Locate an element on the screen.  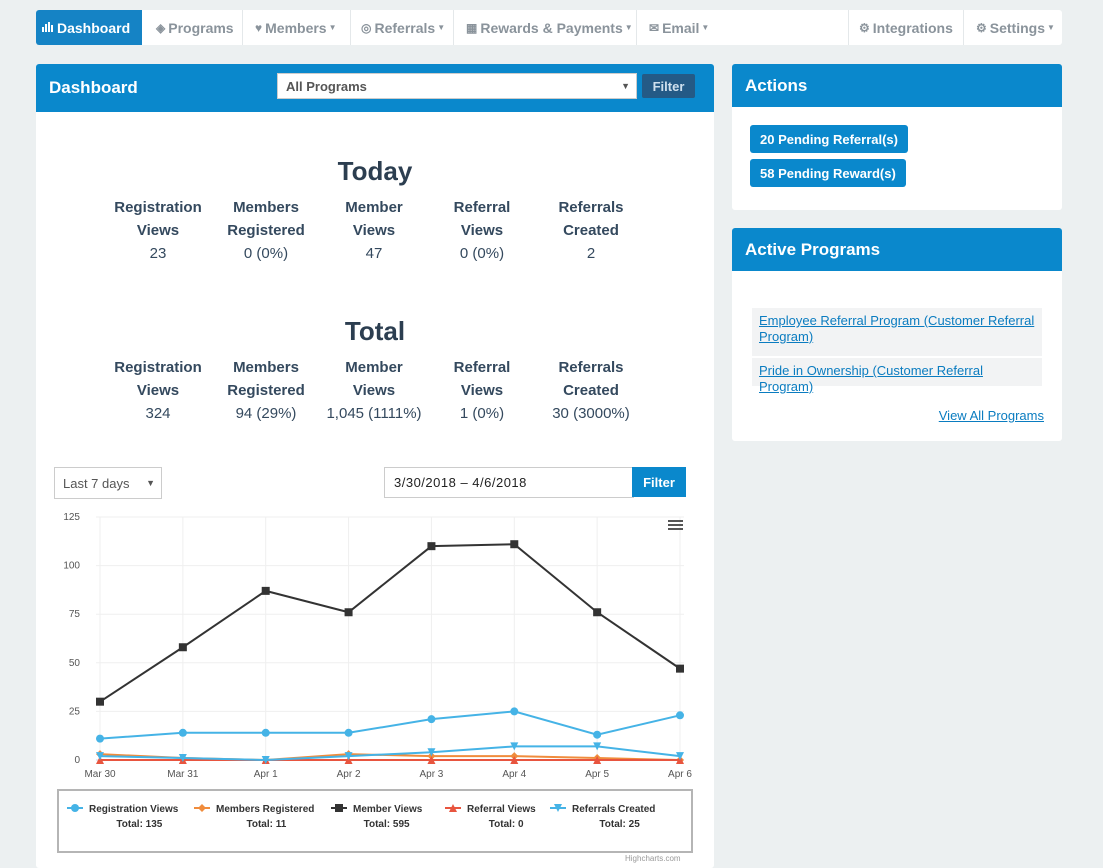
nav-dashboard-label: Dashboard is located at coordinates (94, 27).